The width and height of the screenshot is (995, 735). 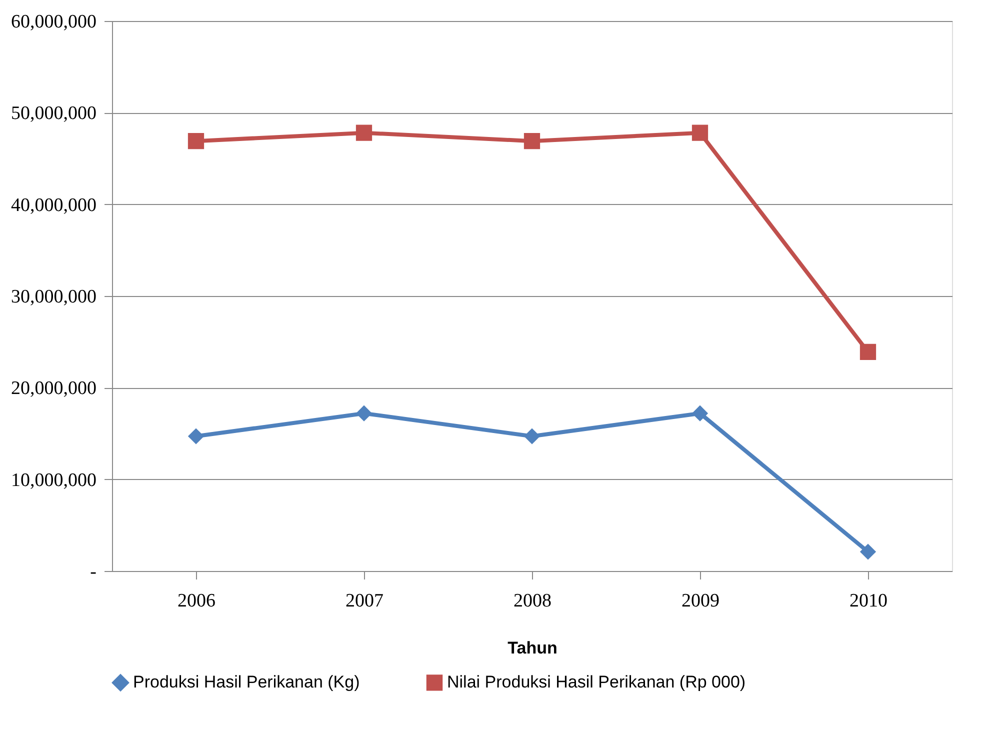 What do you see at coordinates (365, 601) in the screenshot?
I see `x-tick-label: 2007` at bounding box center [365, 601].